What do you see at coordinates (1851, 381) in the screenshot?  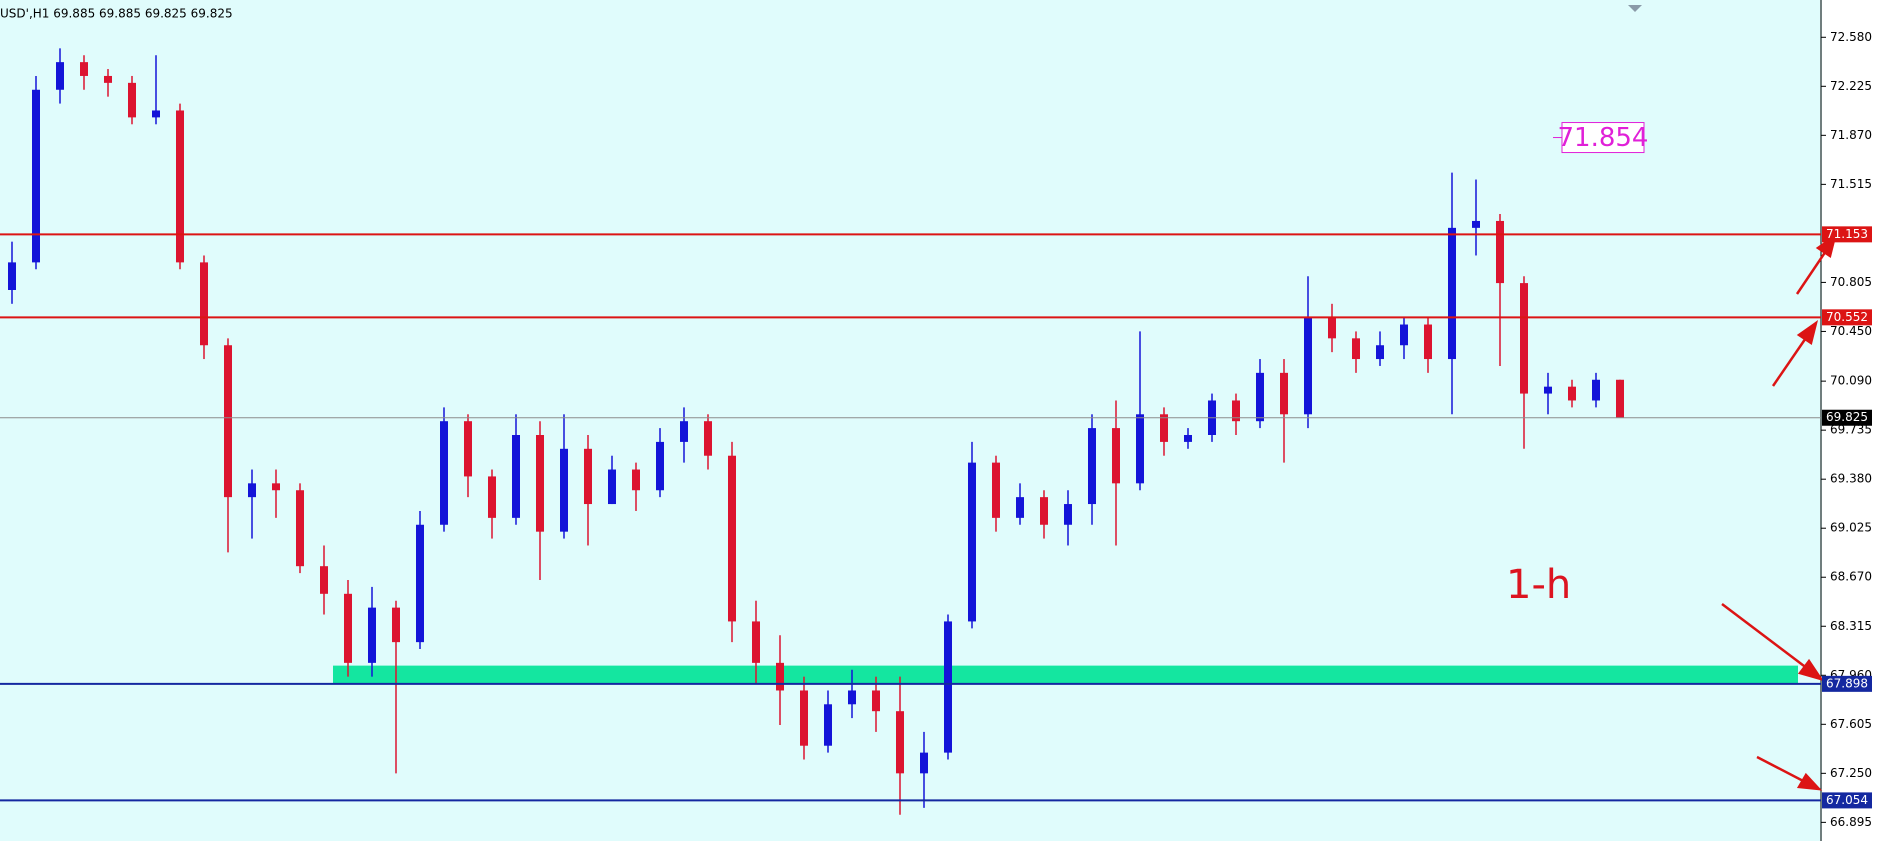 I see `y-tick-label: 70.090` at bounding box center [1851, 381].